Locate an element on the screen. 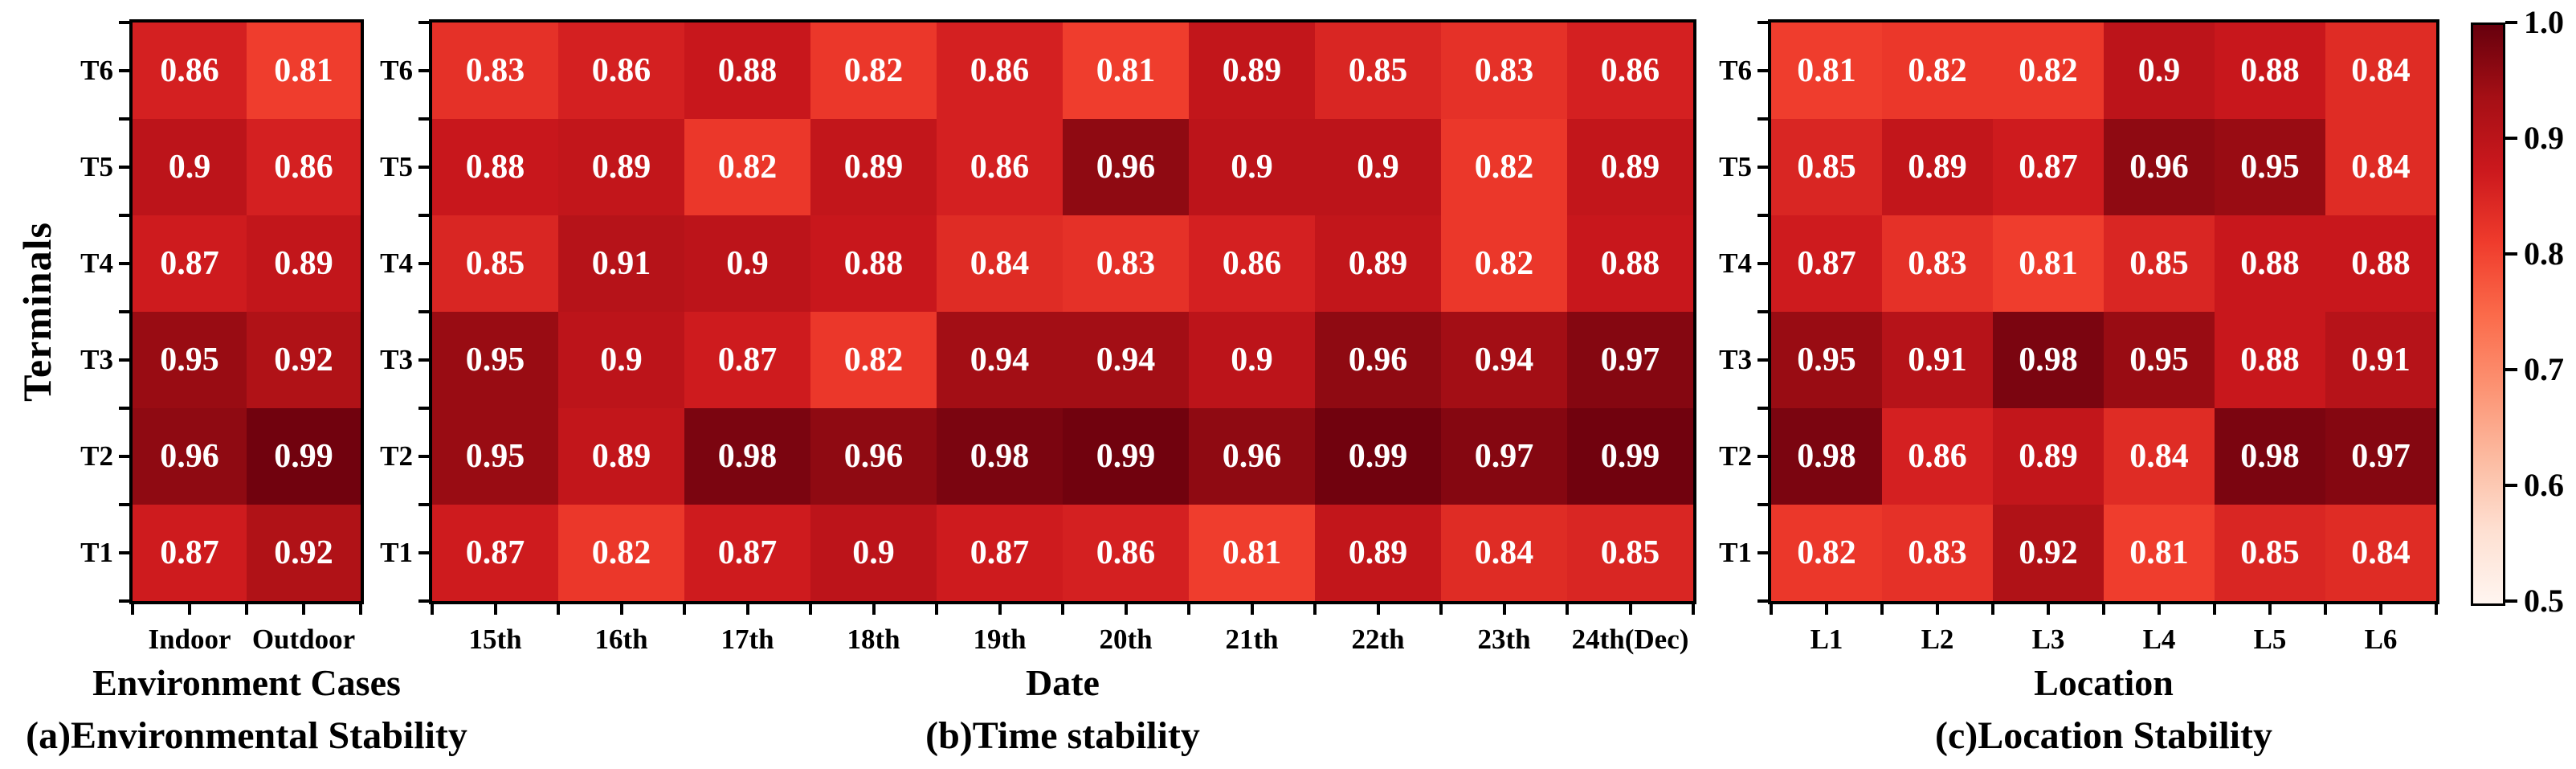 The image size is (2576, 769). colorbar is located at coordinates (2488, 314).